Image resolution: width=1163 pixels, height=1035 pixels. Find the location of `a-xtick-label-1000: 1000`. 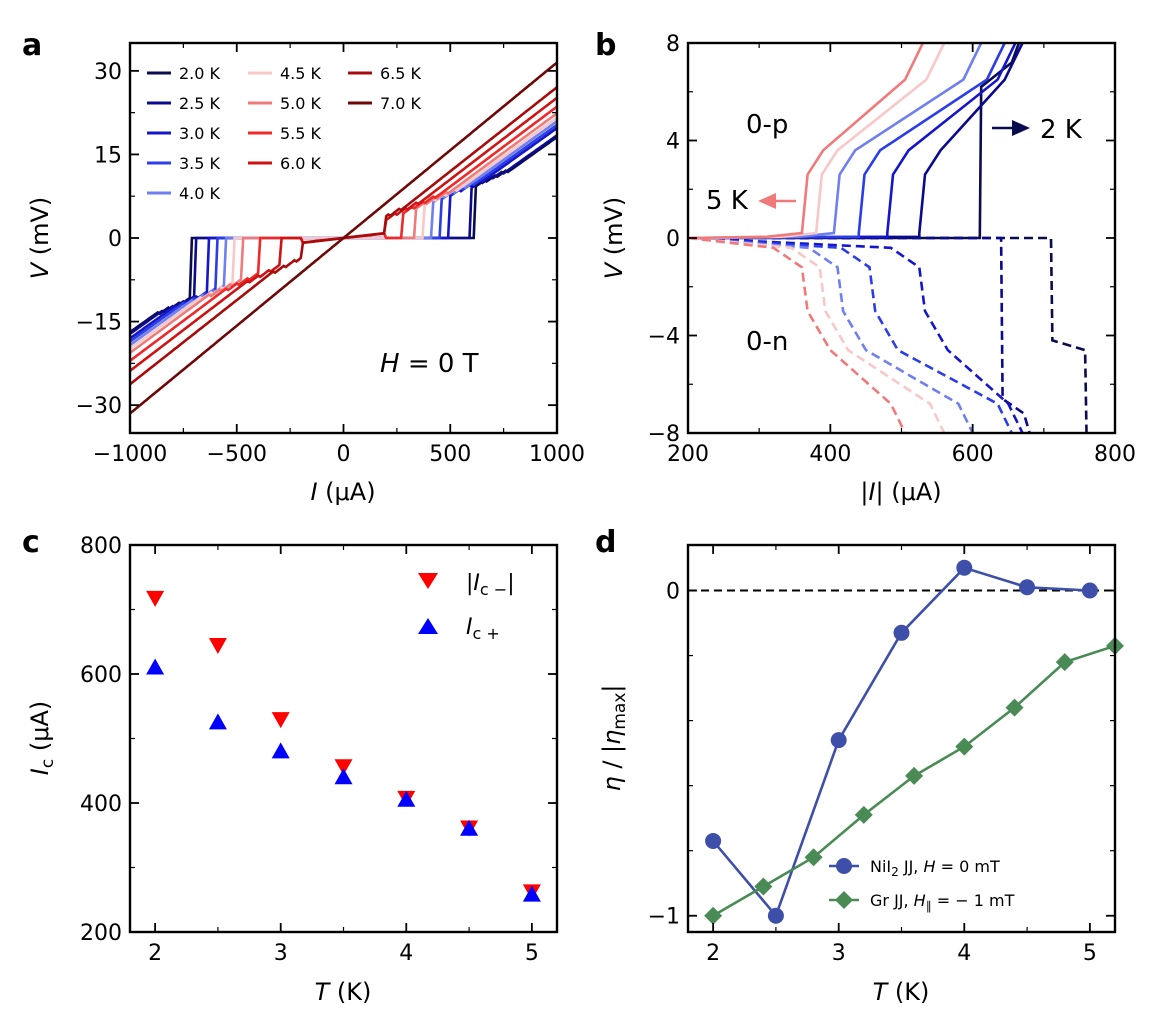

a-xtick-label-1000: 1000 is located at coordinates (557, 454).